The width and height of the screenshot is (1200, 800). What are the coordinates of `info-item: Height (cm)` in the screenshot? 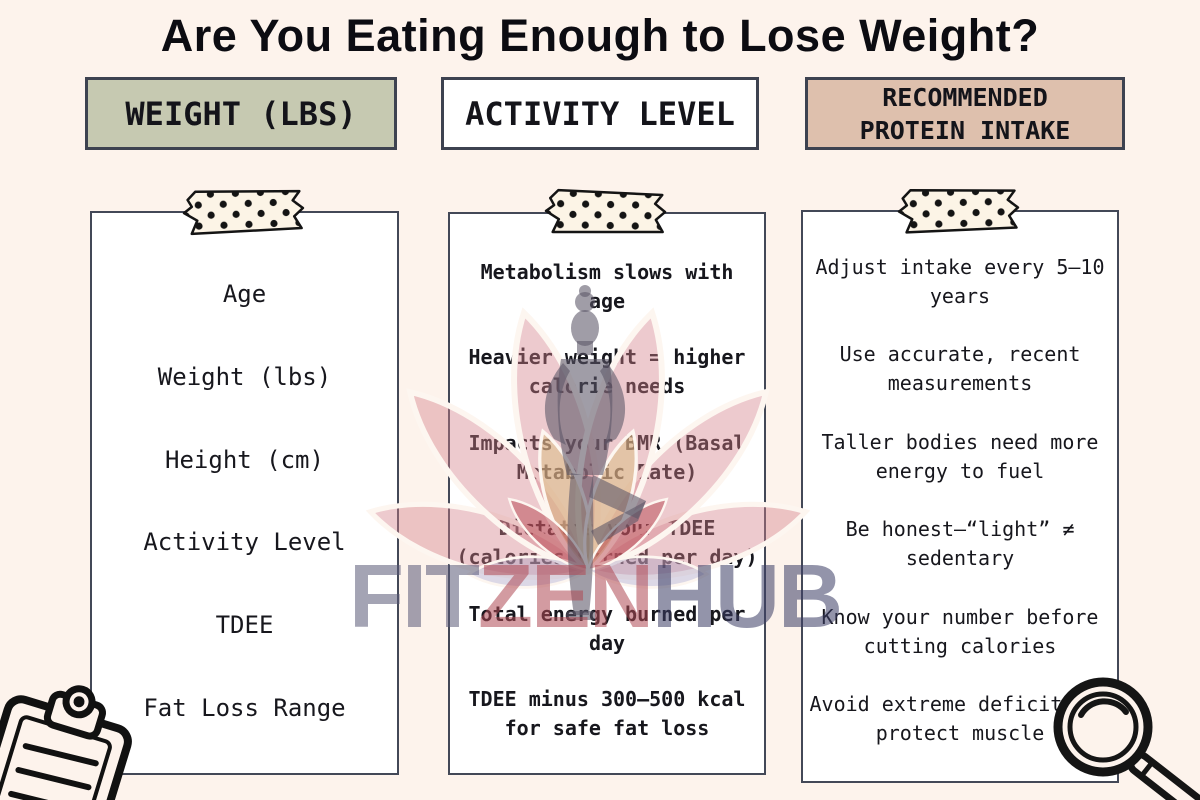 It's located at (244, 459).